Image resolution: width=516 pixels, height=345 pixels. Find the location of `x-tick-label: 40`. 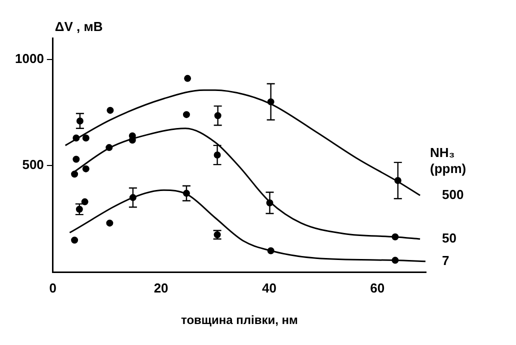

x-tick-label: 40 is located at coordinates (269, 288).